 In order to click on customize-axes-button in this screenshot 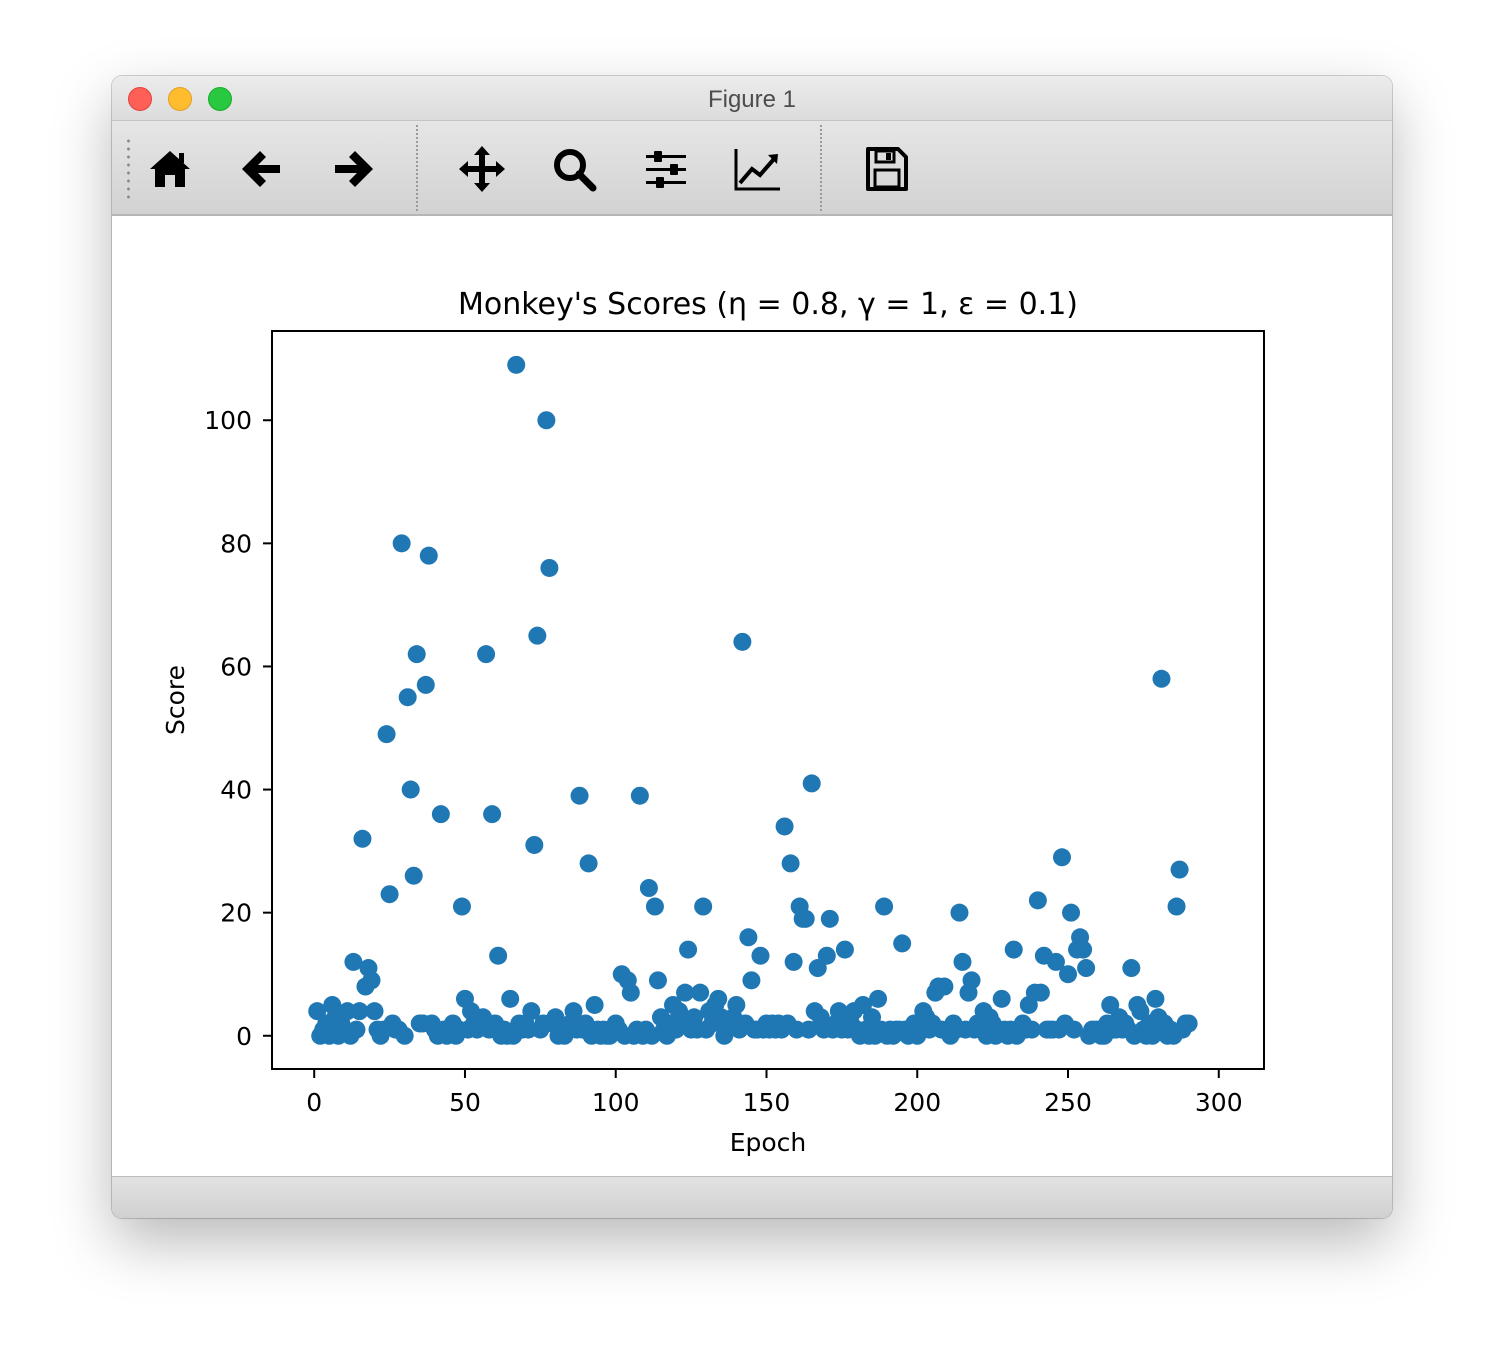, I will do `click(758, 169)`.